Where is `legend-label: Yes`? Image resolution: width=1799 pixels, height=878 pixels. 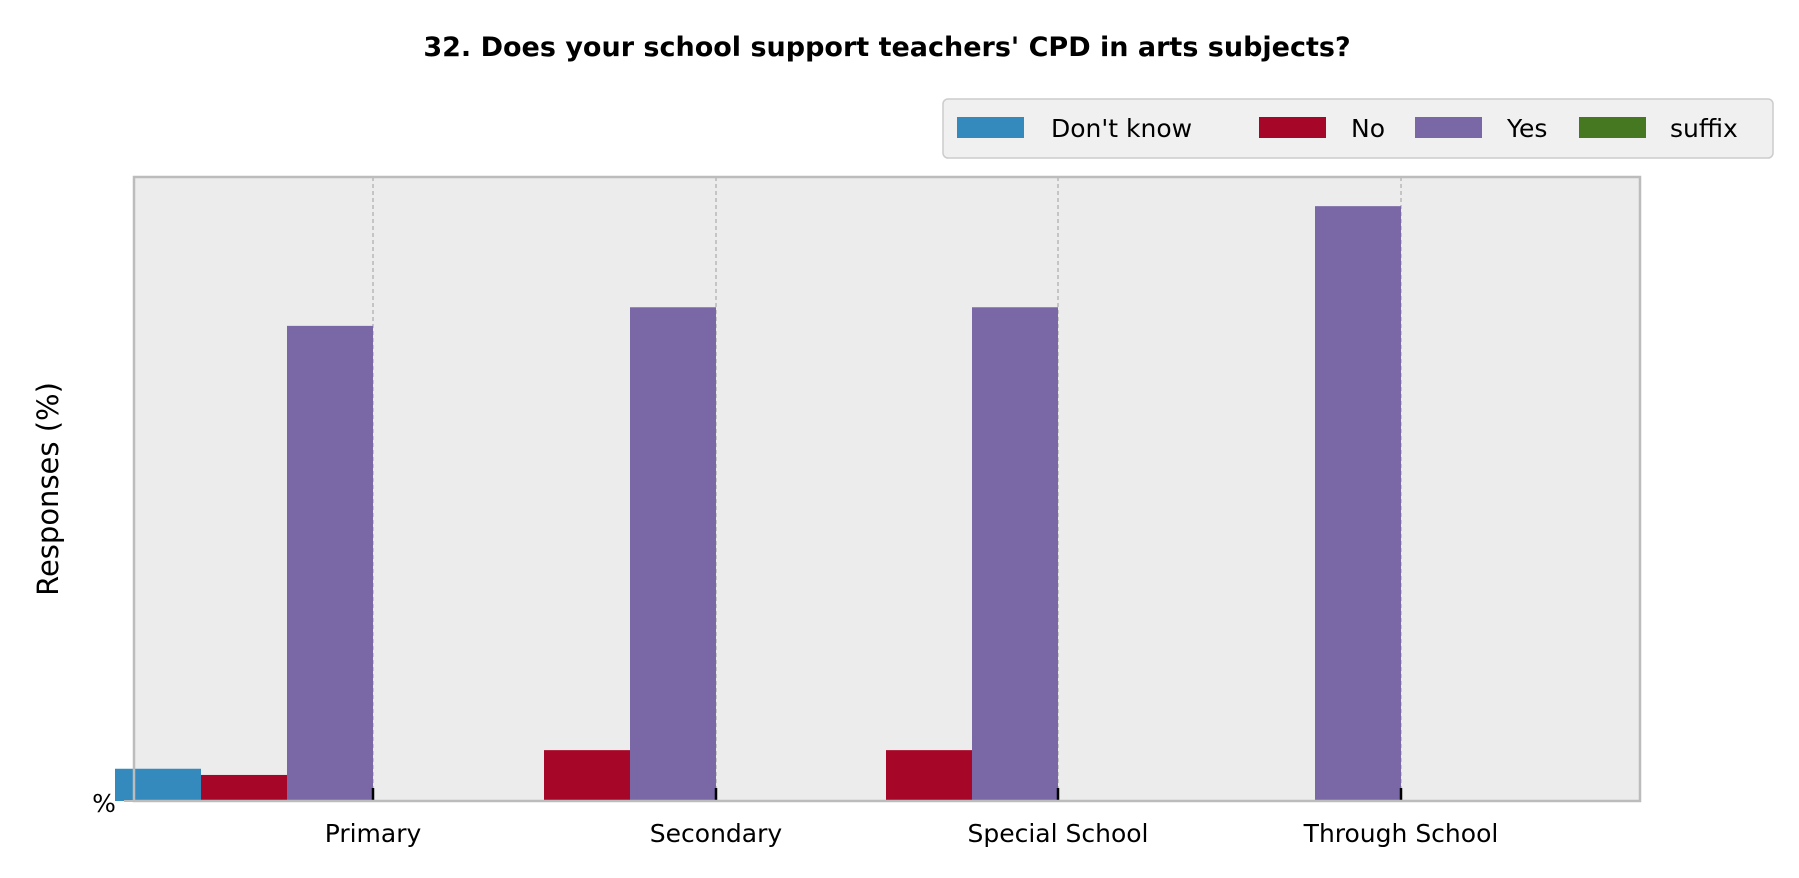 legend-label: Yes is located at coordinates (1526, 128).